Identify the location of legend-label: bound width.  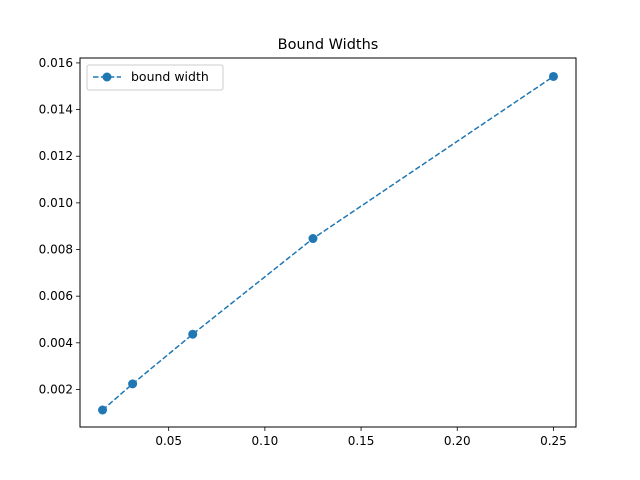
(170, 76).